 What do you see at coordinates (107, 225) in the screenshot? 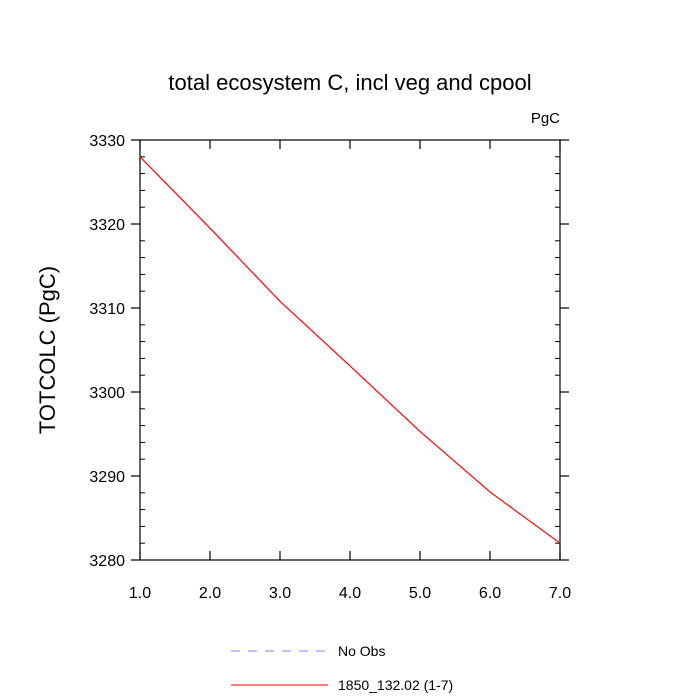
I see `y-tick-label: 3320` at bounding box center [107, 225].